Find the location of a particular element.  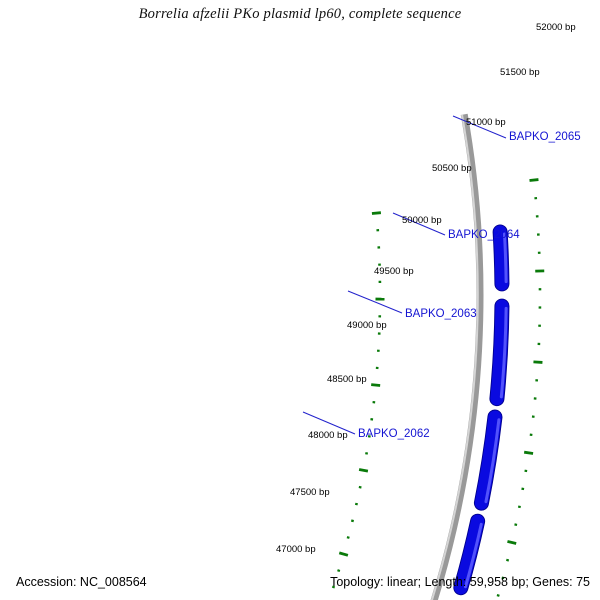

tick-label: 48500 bp is located at coordinates (347, 379).